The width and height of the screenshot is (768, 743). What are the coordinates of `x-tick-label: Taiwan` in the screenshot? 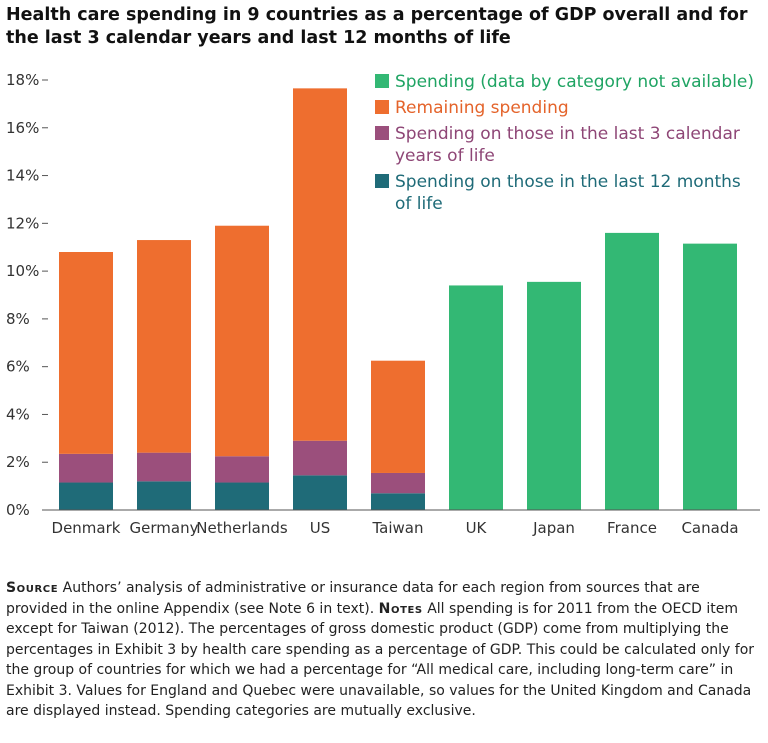 It's located at (397, 528).